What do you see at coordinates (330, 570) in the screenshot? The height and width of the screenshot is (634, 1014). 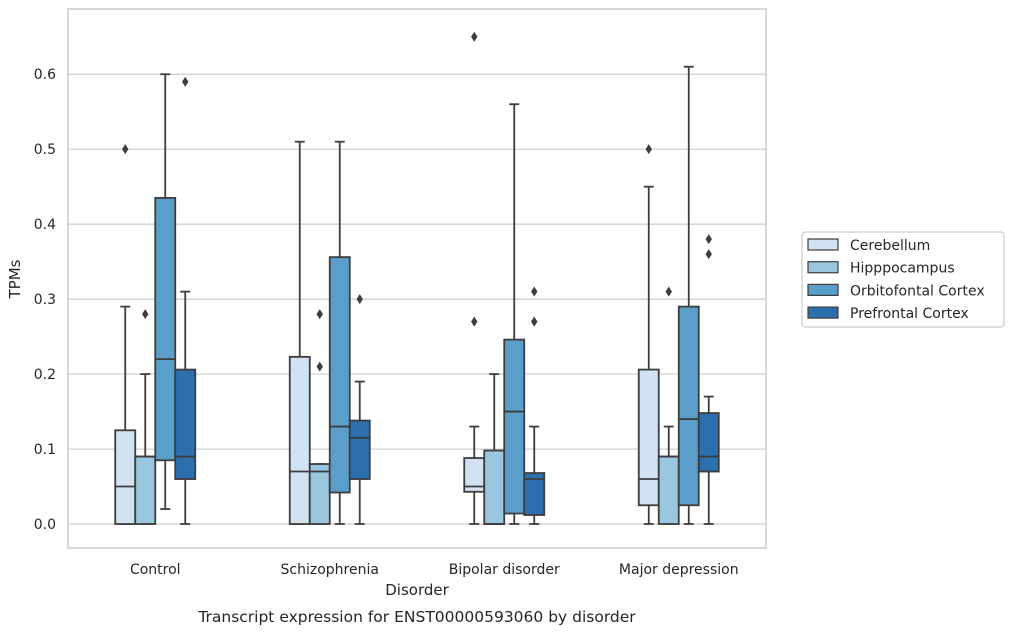 I see `x-tick-label: Schizophrenia` at bounding box center [330, 570].